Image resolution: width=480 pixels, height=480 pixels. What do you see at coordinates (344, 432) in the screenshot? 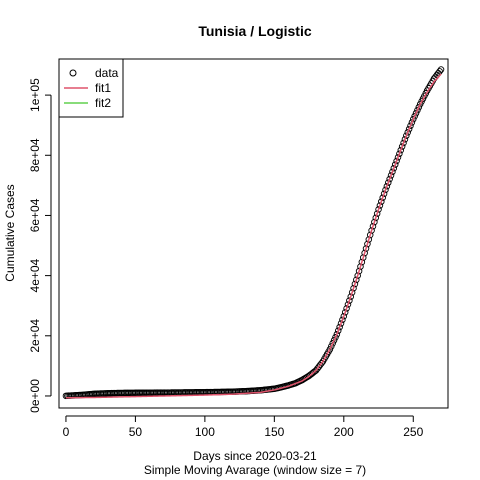
I see `x-tick-label: 200` at bounding box center [344, 432].